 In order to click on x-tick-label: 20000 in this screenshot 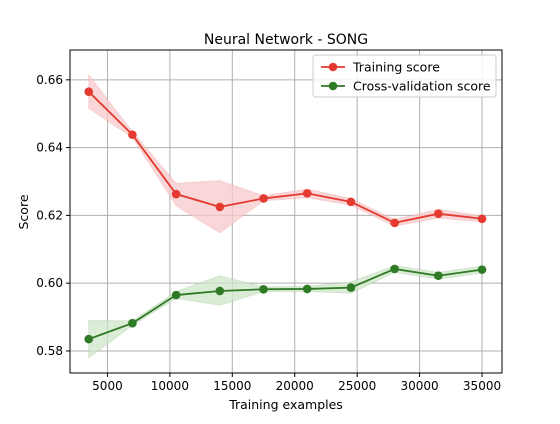, I will do `click(295, 386)`.